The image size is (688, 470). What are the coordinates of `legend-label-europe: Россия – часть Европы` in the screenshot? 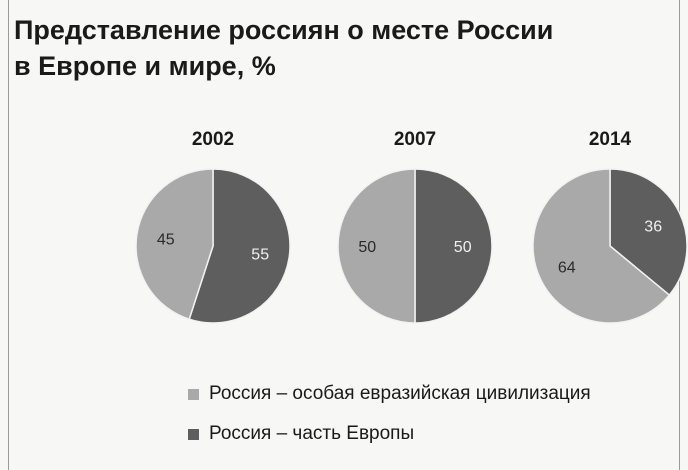 It's located at (312, 433).